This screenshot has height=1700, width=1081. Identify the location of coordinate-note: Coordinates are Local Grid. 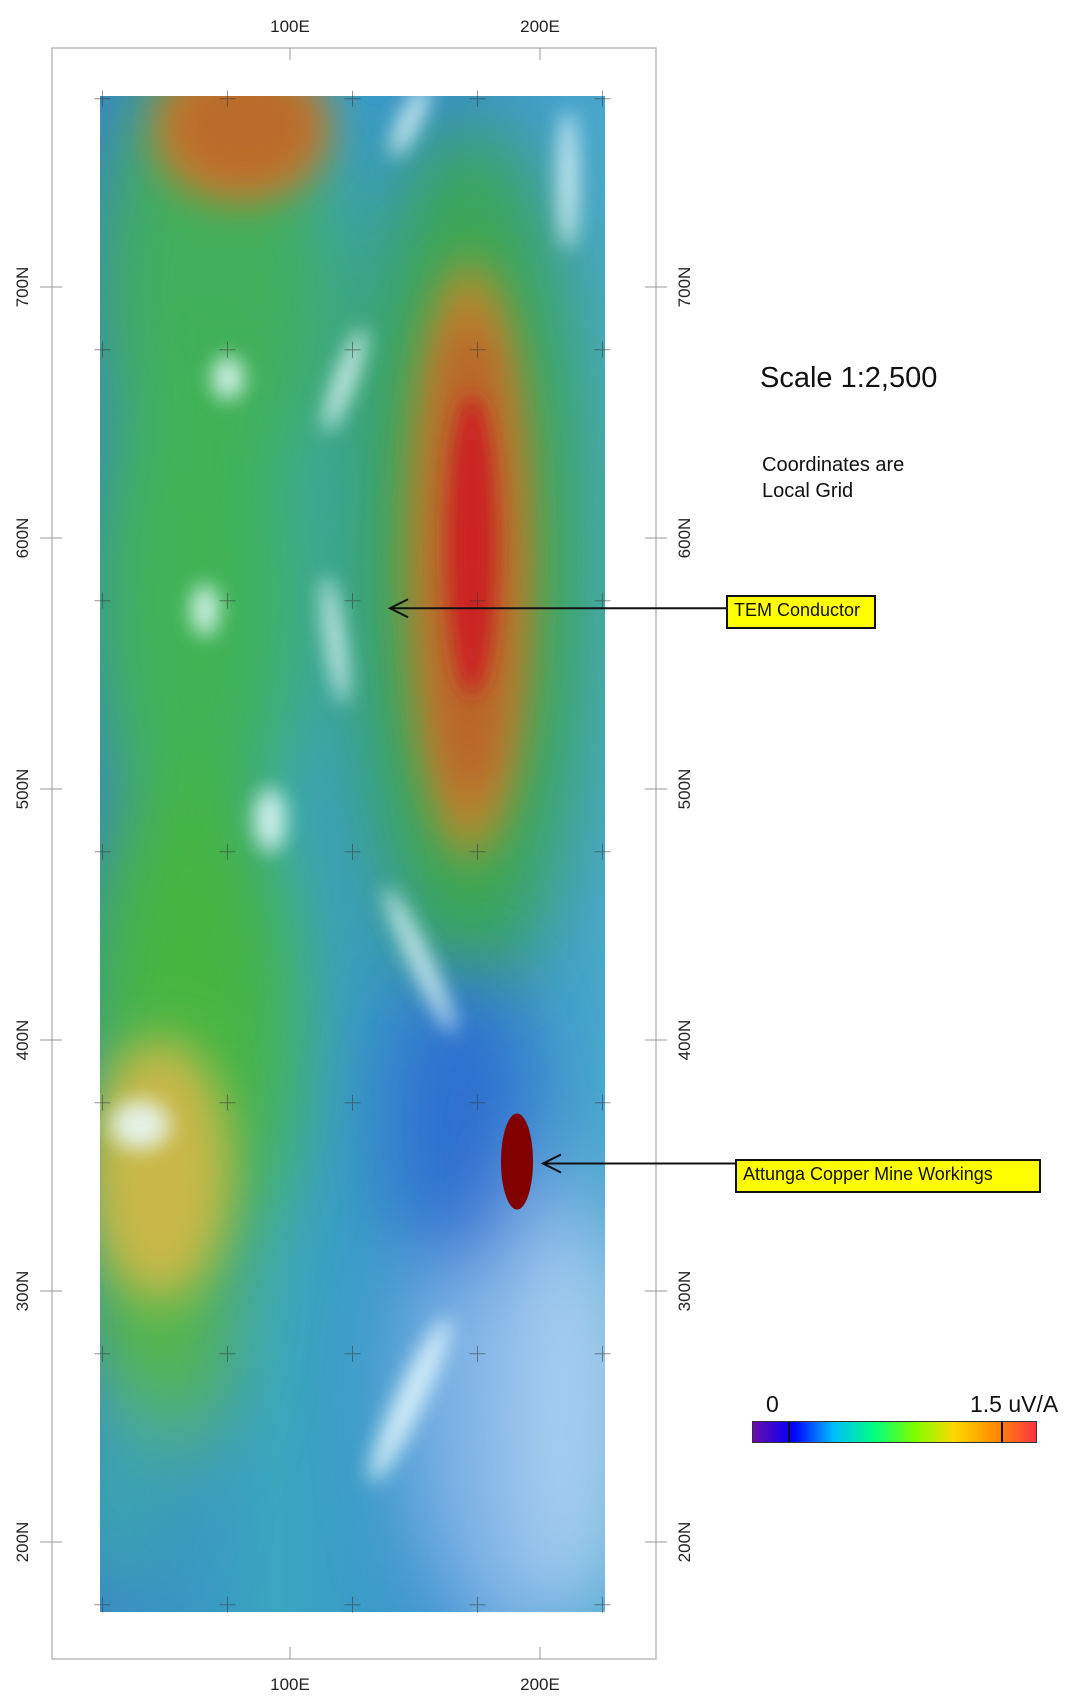
(833, 478).